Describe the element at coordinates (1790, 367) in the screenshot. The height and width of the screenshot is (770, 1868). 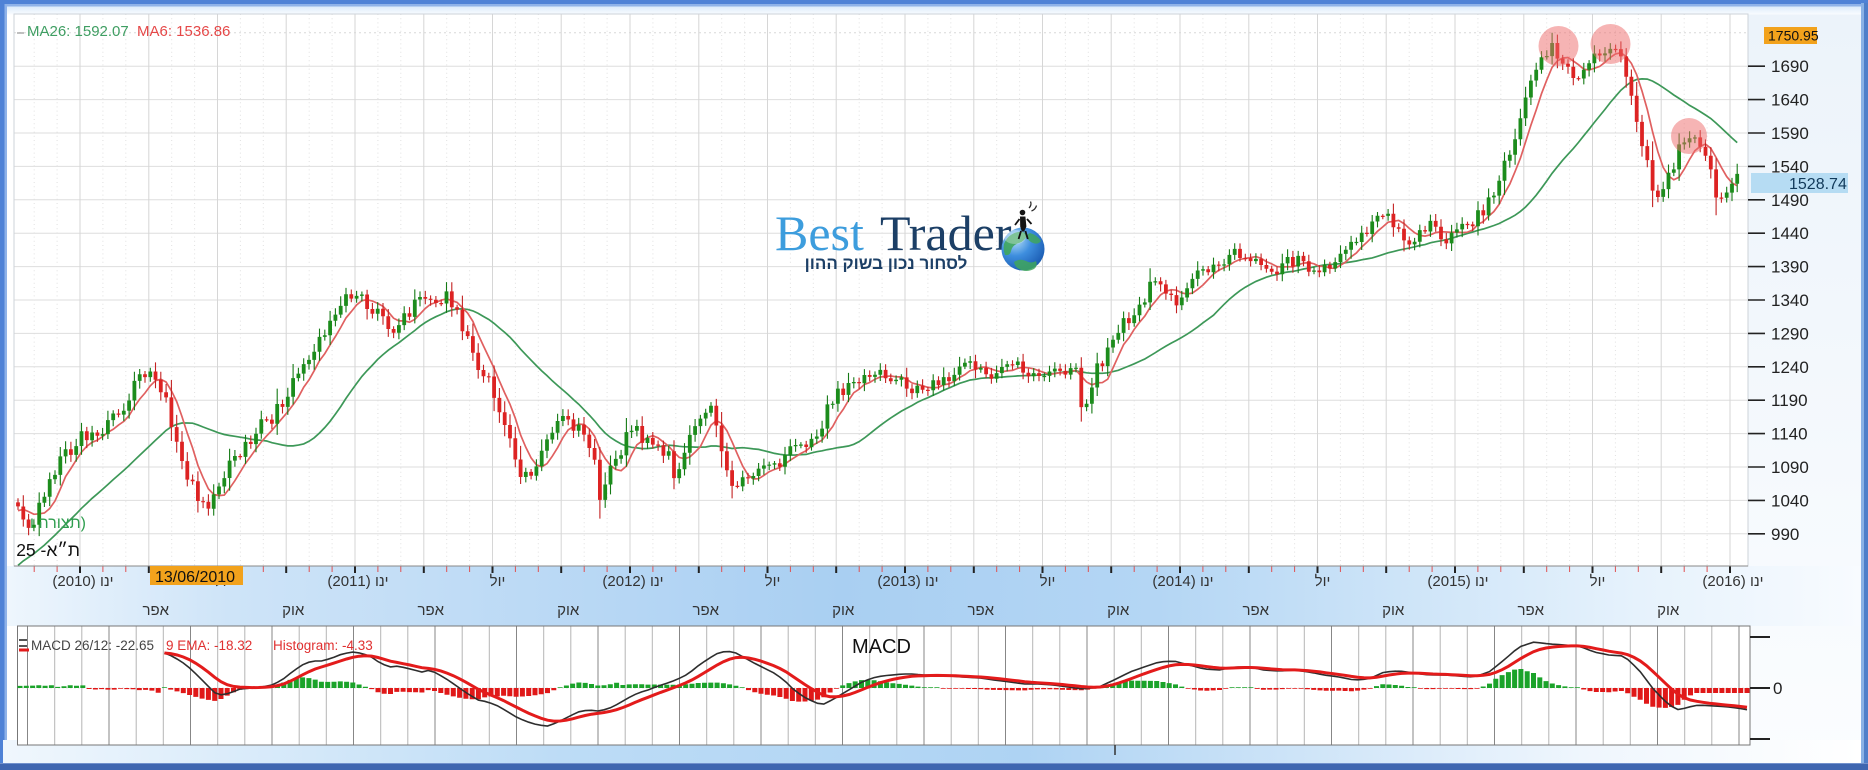
I see `svg-text: 1240` at that location.